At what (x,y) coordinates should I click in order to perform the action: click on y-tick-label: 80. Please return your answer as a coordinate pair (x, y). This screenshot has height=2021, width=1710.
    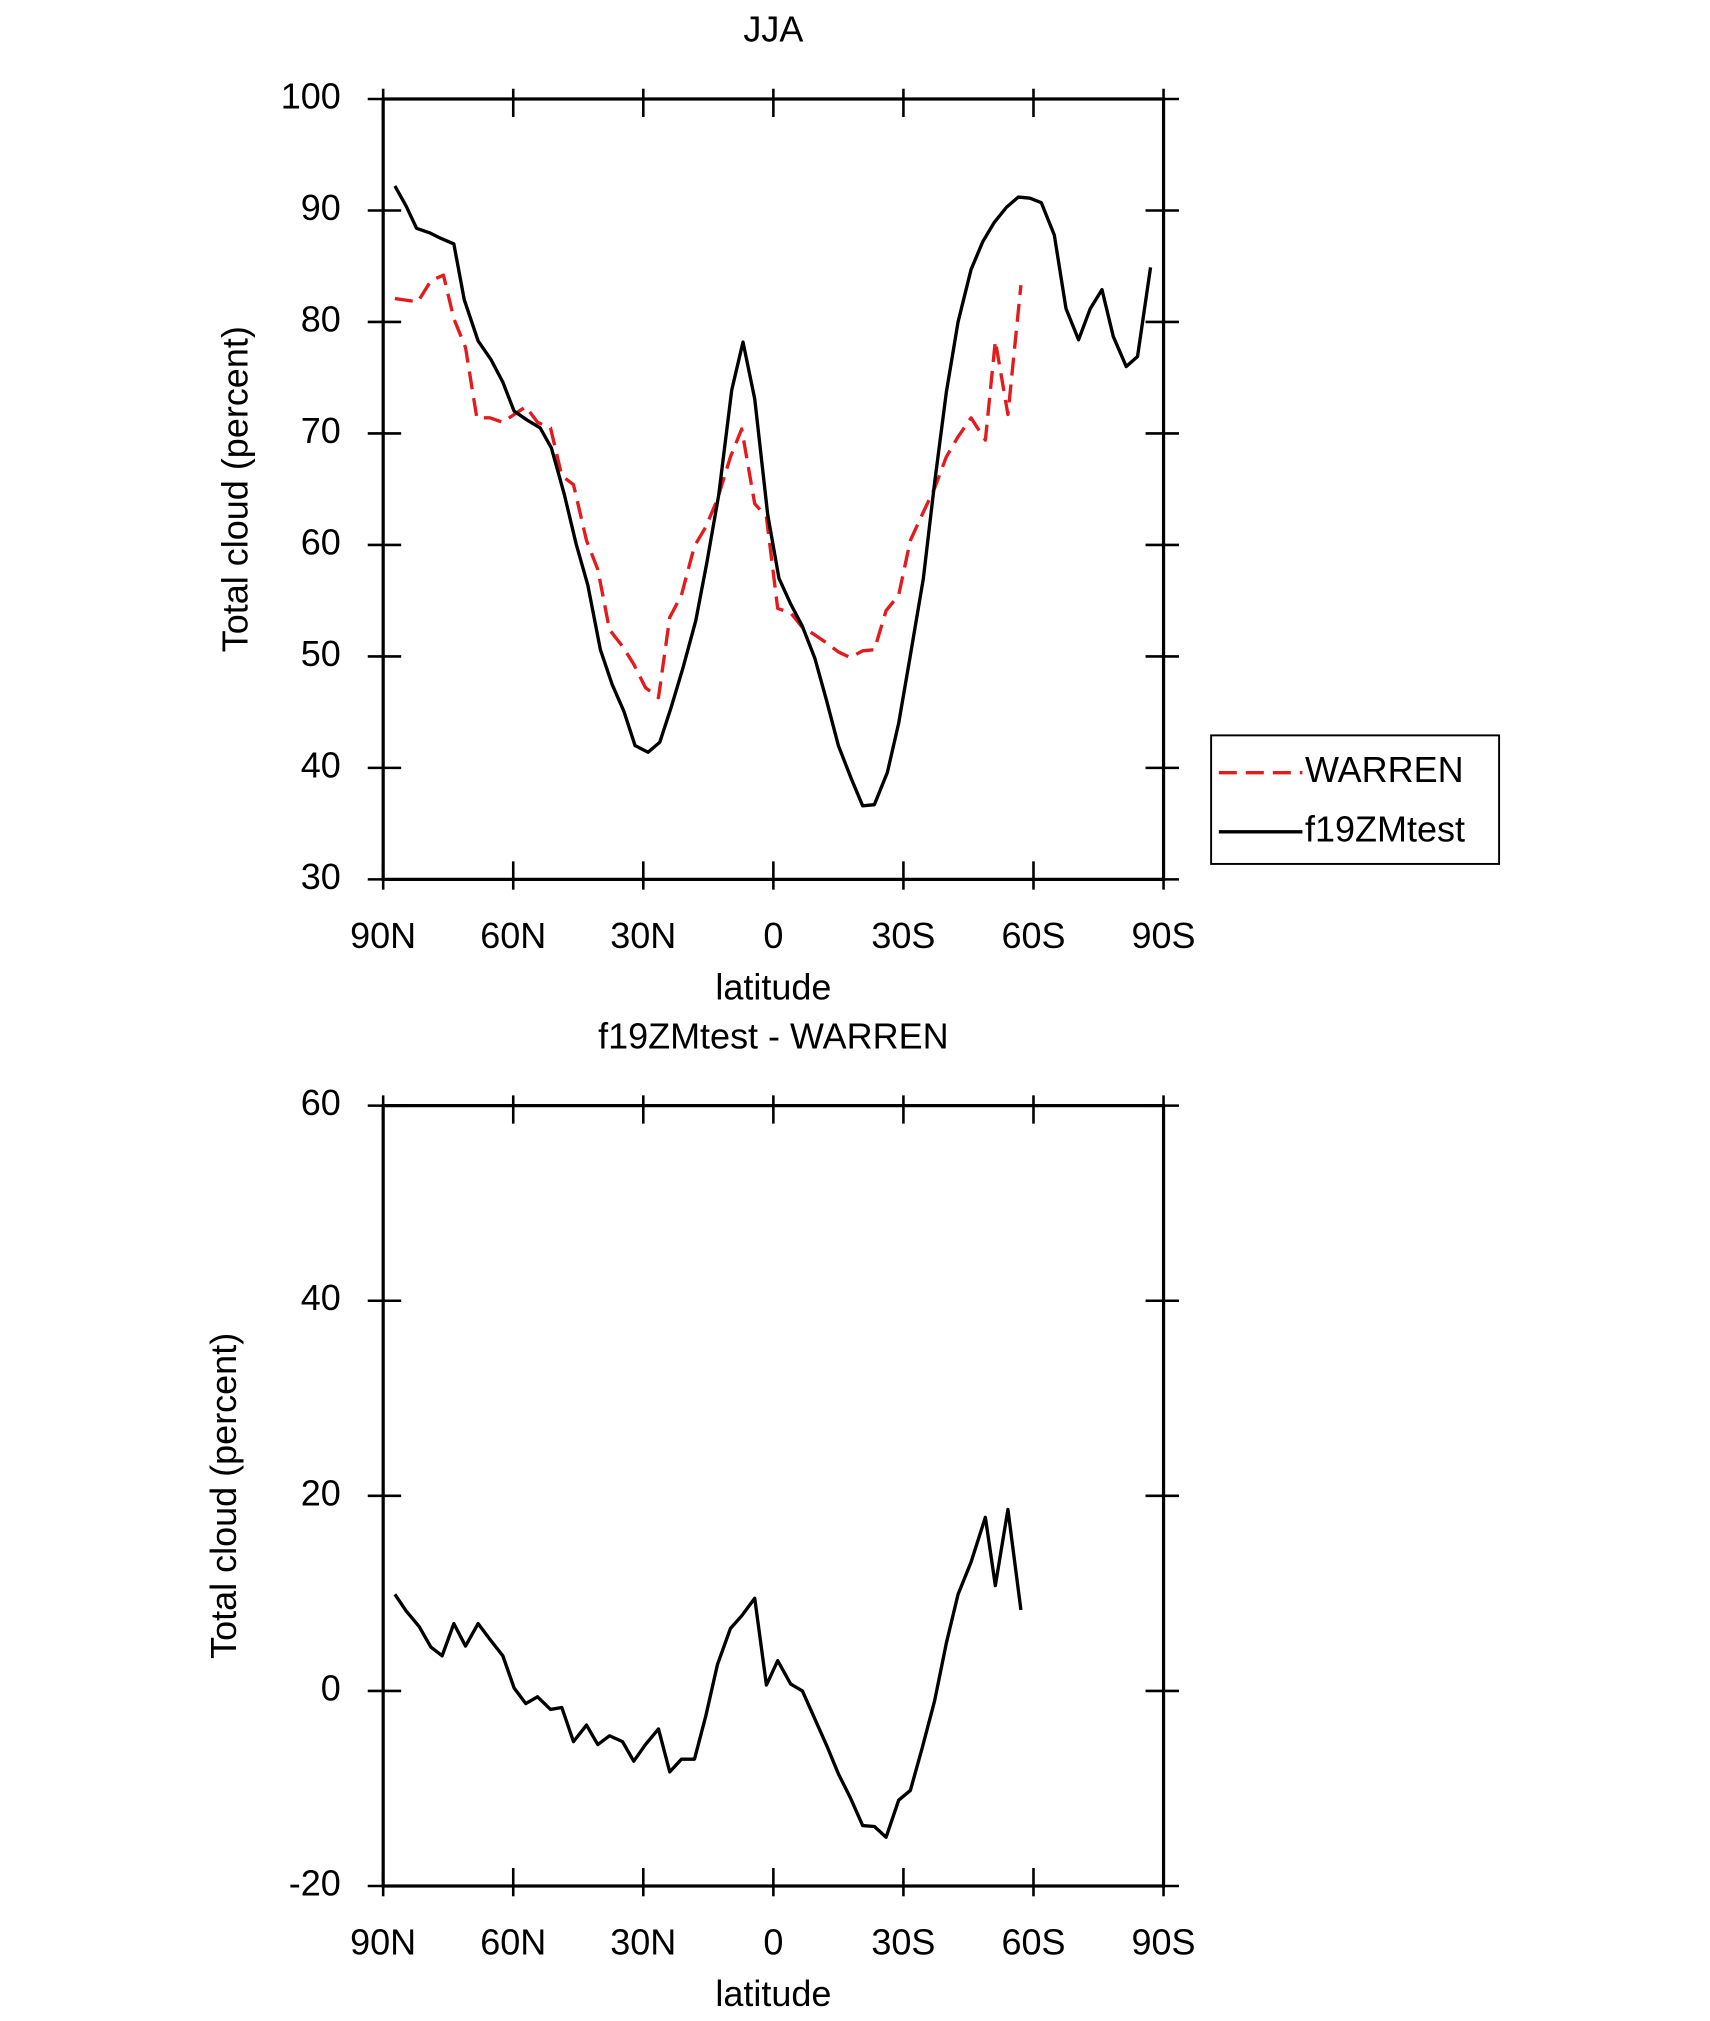
    Looking at the image, I should click on (321, 318).